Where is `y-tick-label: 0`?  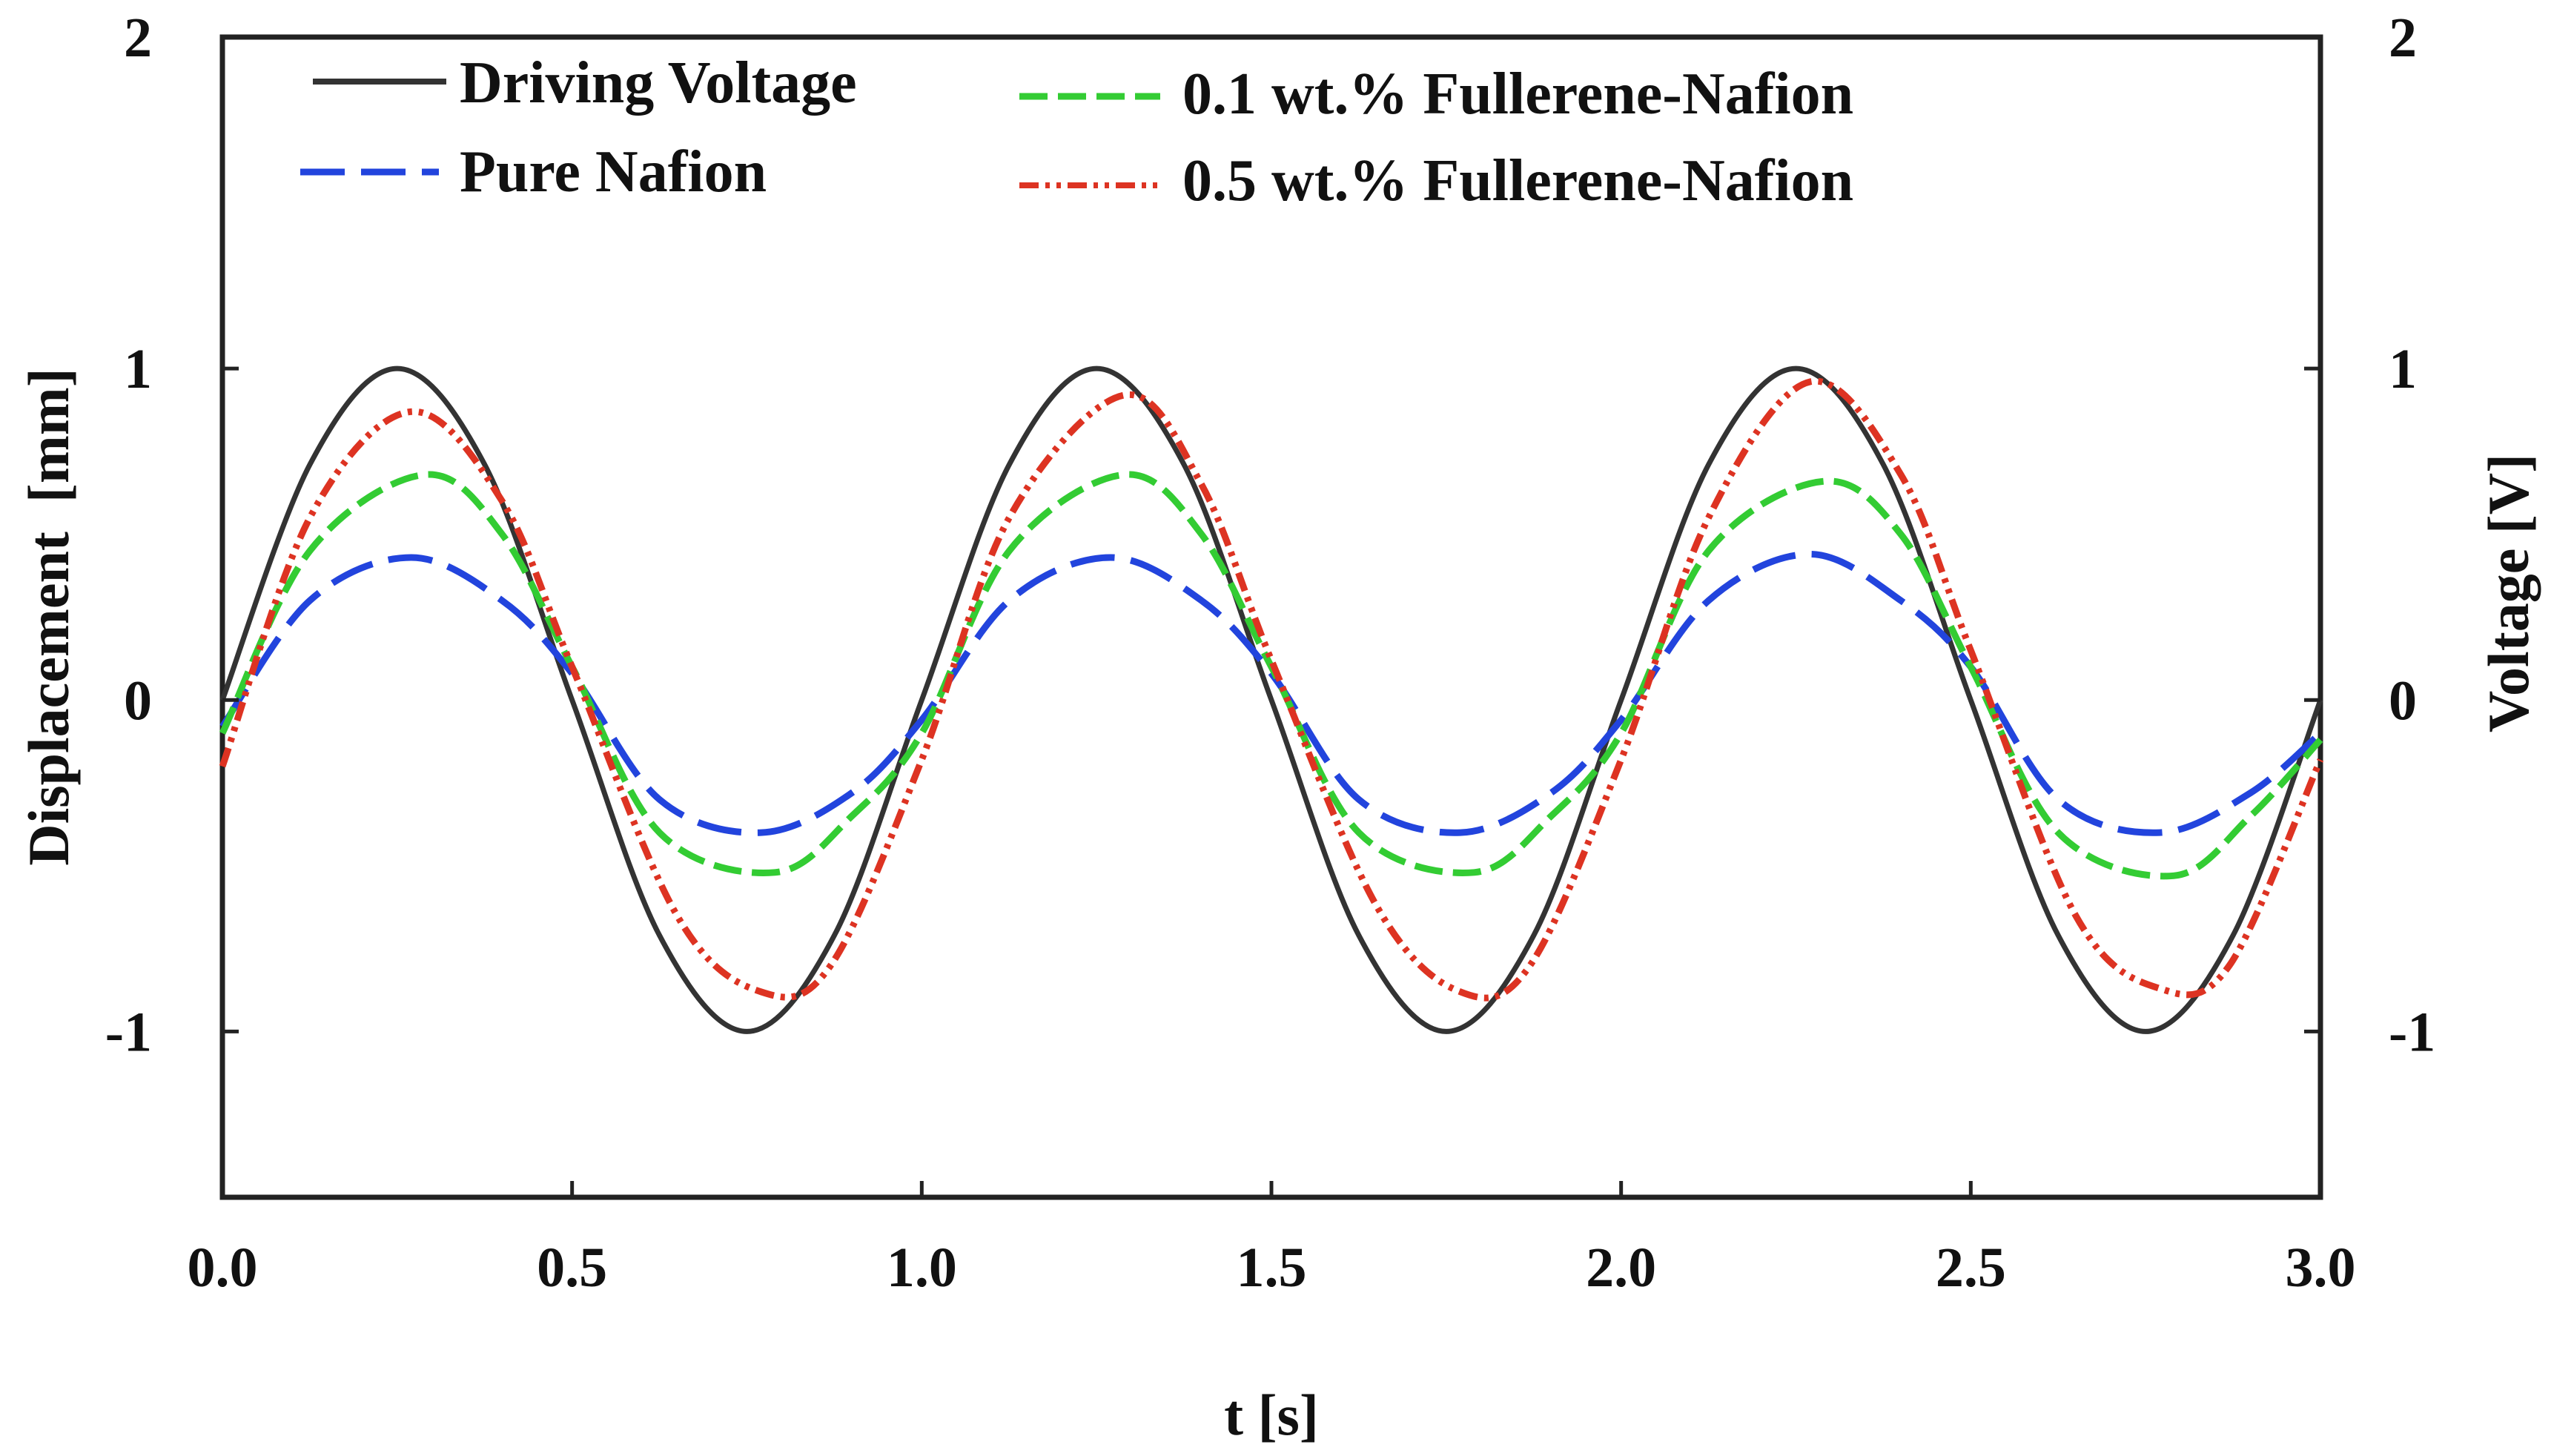
y-tick-label: 0 is located at coordinates (138, 700).